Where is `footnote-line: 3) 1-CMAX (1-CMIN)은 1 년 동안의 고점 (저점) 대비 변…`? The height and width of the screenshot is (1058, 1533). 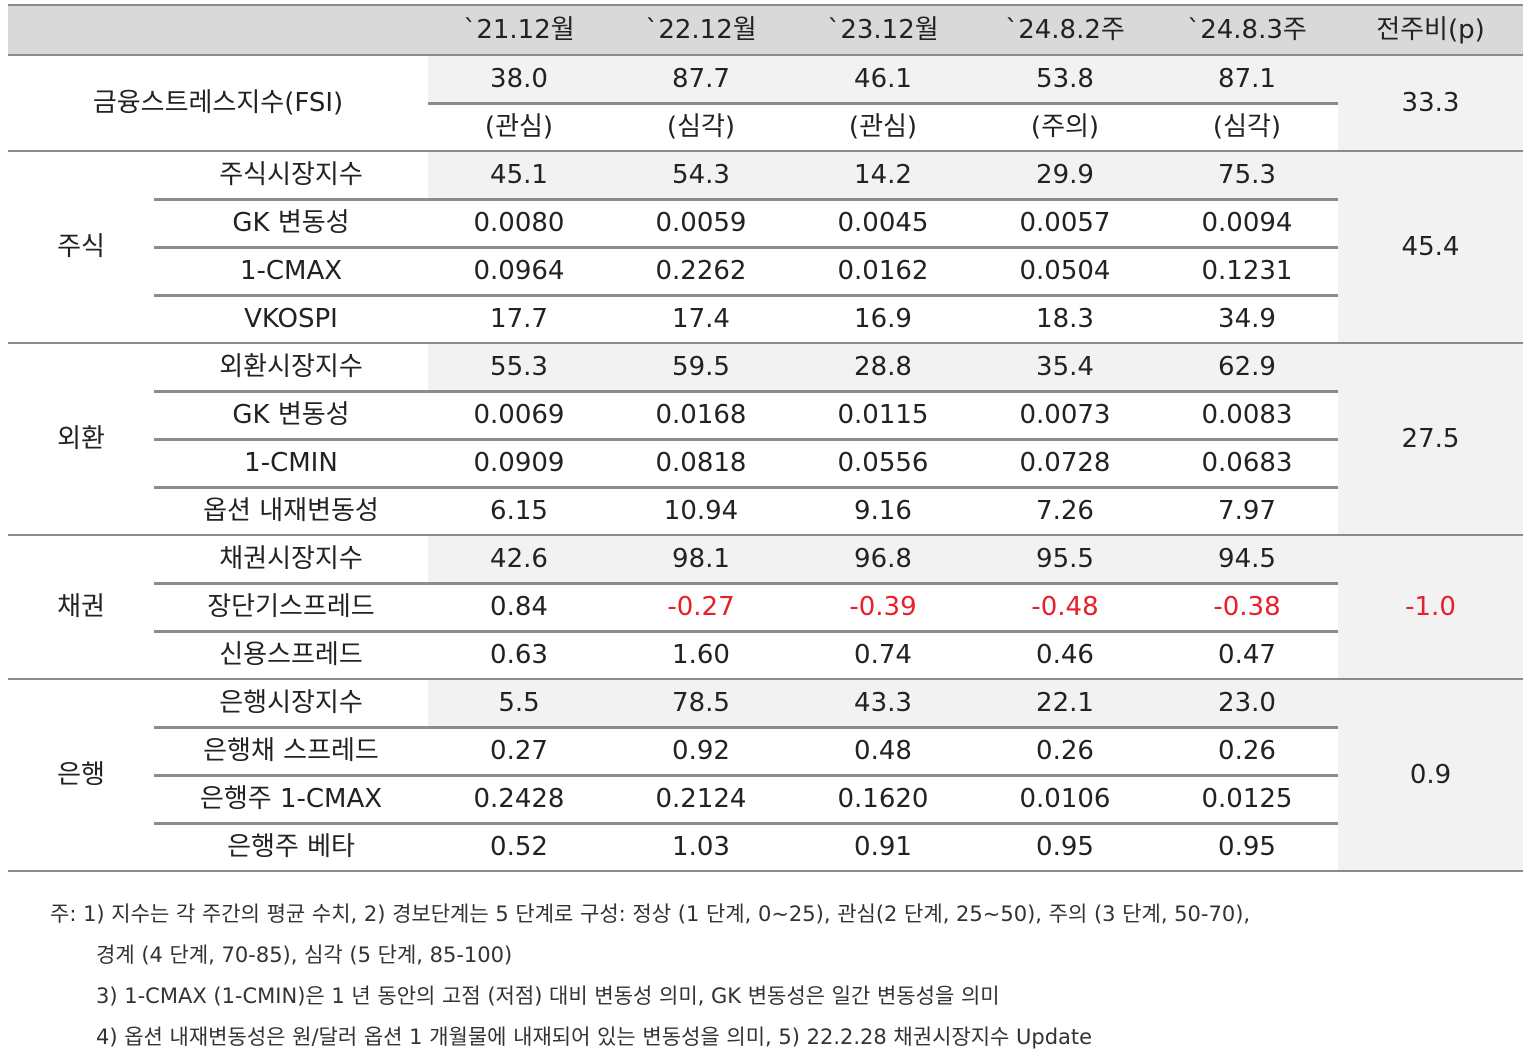
footnote-line: 3) 1-CMAX (1-CMIN)은 1 년 동안의 고점 (저점) 대비 변… is located at coordinates (548, 996).